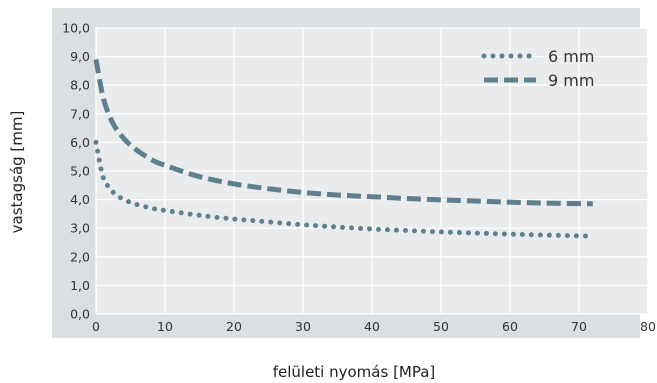 The image size is (657, 383). What do you see at coordinates (80, 228) in the screenshot?
I see `y-tick-label: 3,0` at bounding box center [80, 228].